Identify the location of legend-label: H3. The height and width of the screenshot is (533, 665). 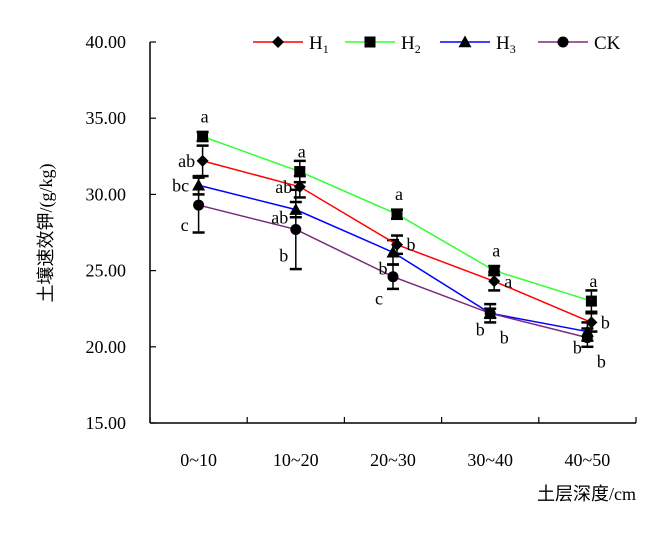
(506, 44).